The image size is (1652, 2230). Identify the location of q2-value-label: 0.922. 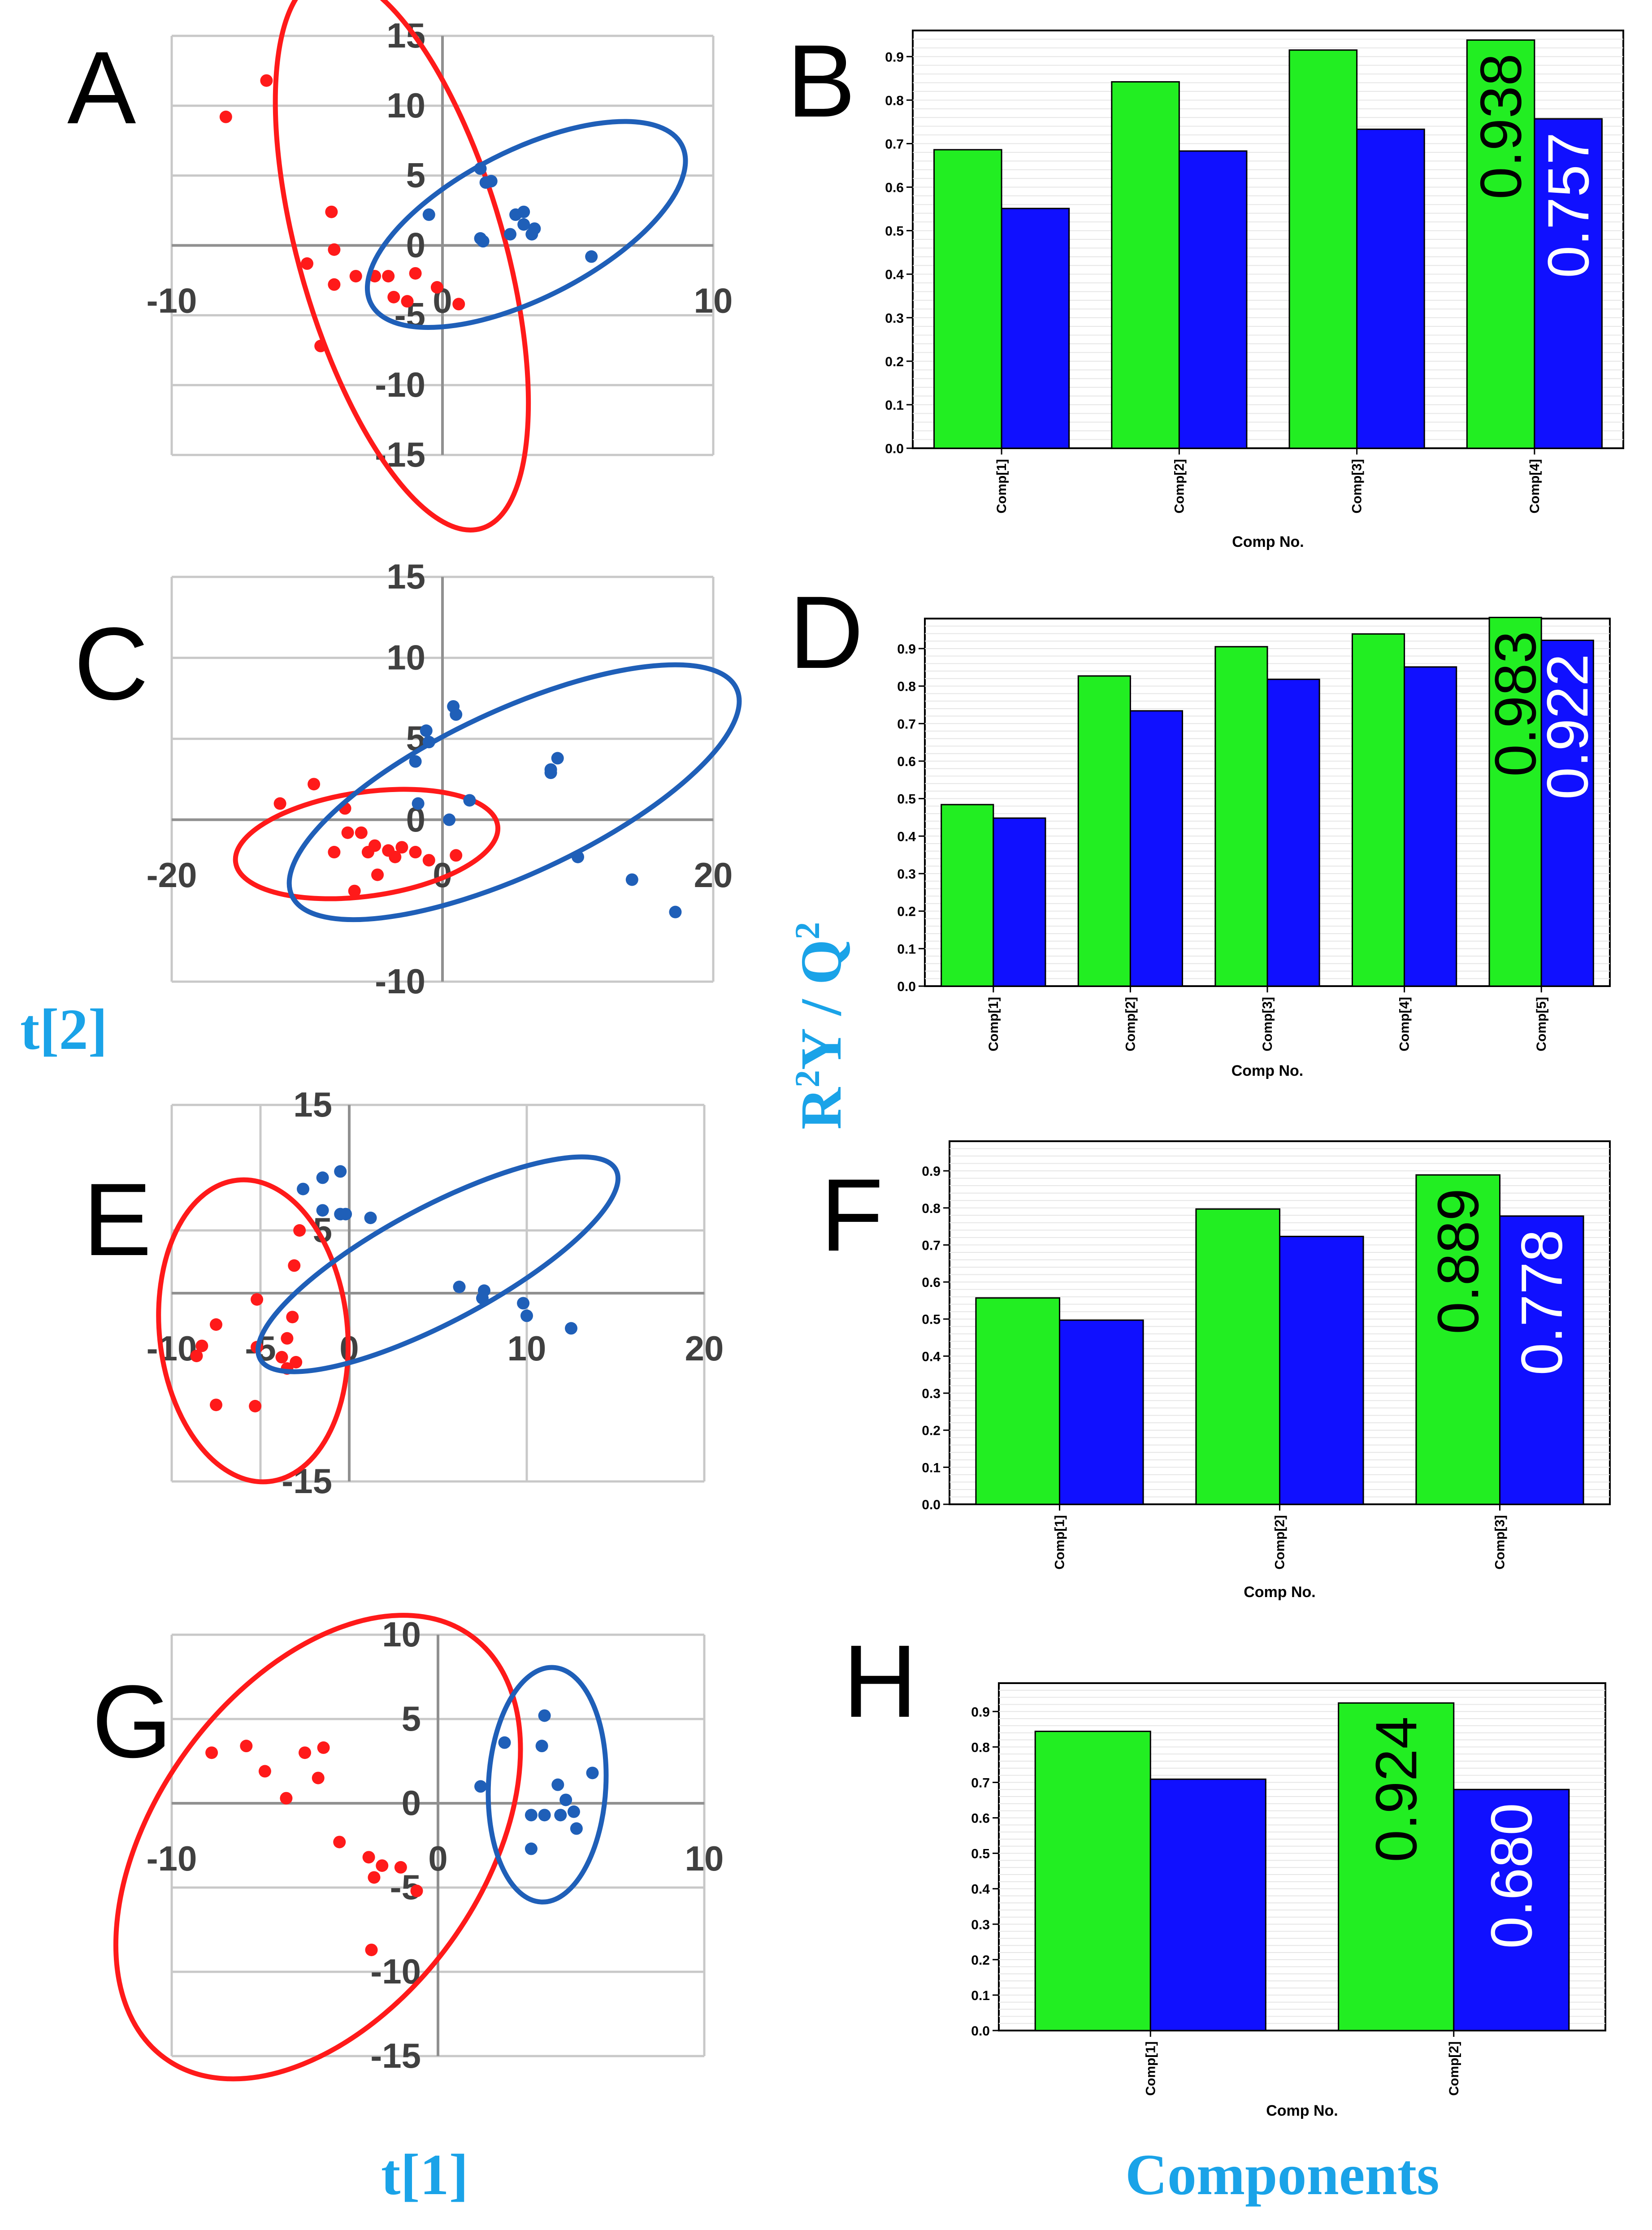
(1567, 727).